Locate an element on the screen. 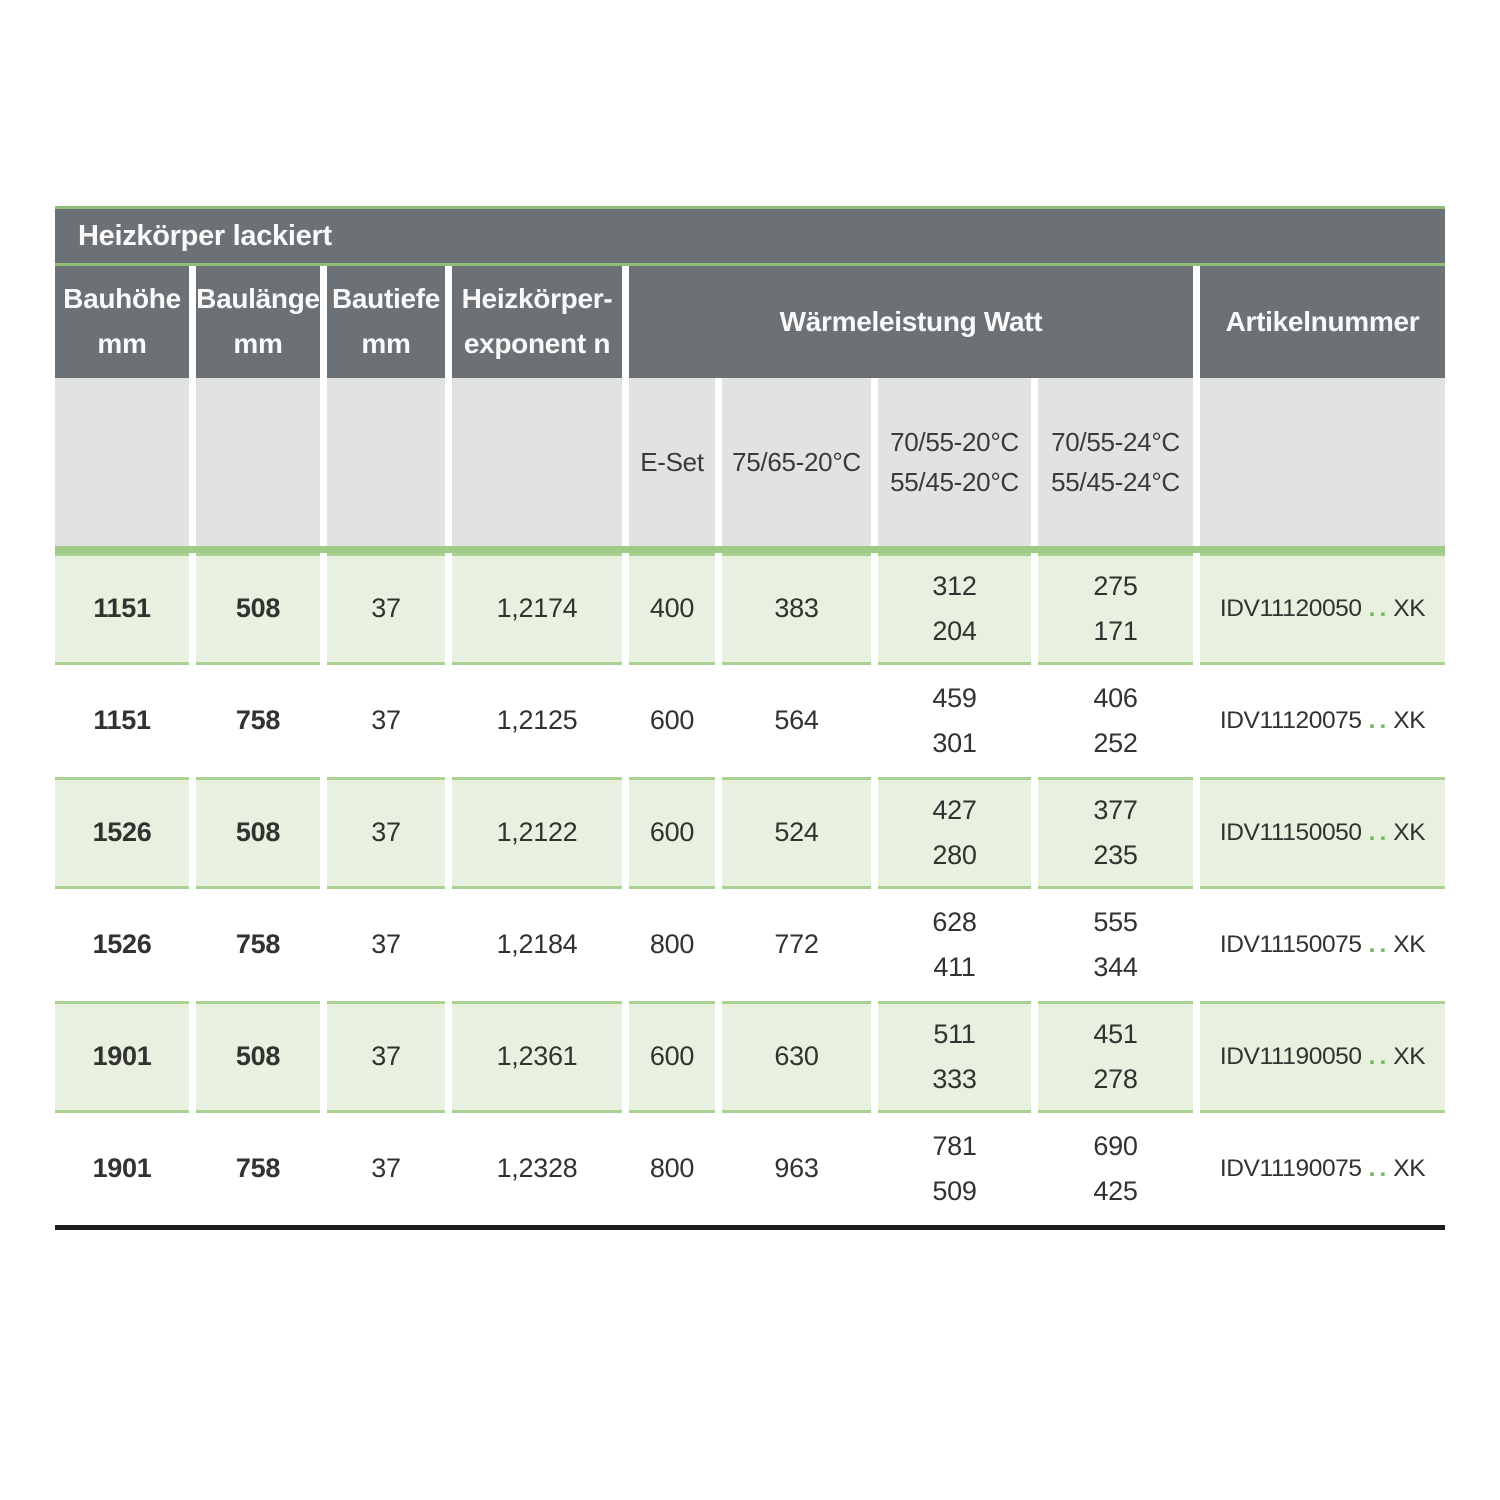 This screenshot has width=1500, height=1500. column-header-bauhoehe: Bauhöhe mm is located at coordinates (122, 322).